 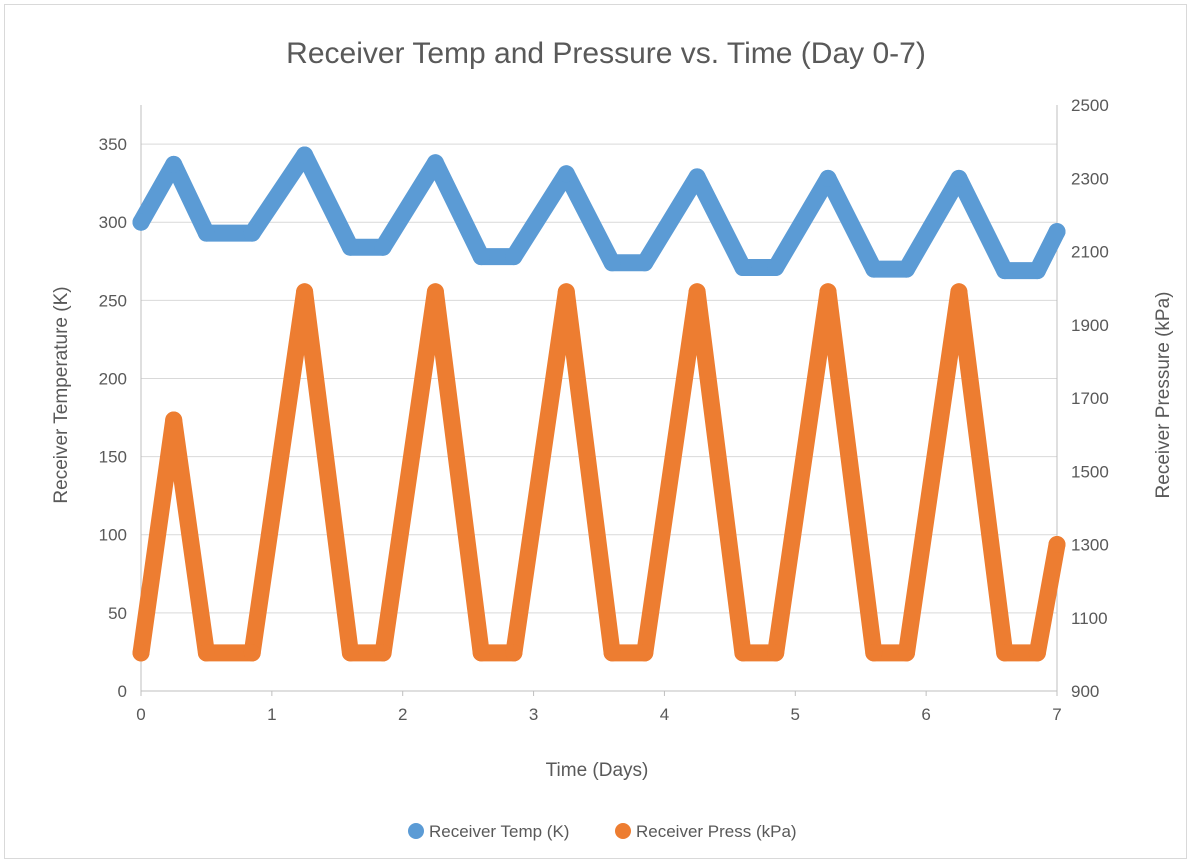 I want to click on y2-tick-label: 1500, so click(x=1090, y=471).